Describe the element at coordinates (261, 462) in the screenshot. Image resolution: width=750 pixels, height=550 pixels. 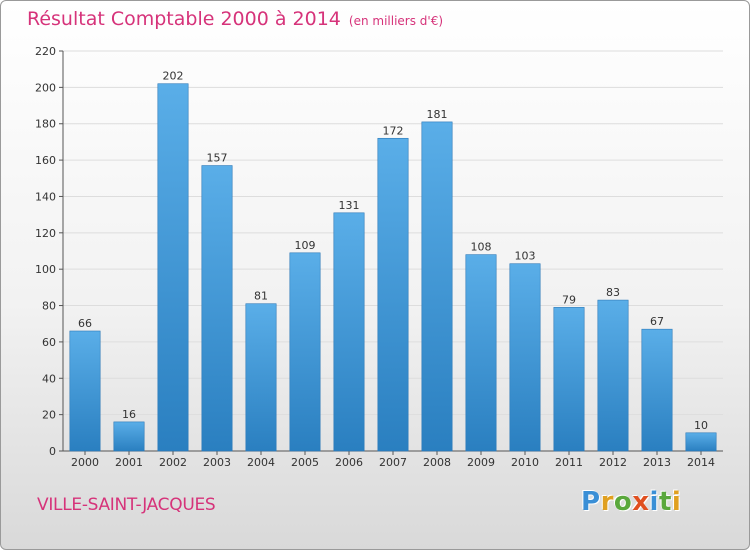
I see `x-tick-label-2004: 2004` at that location.